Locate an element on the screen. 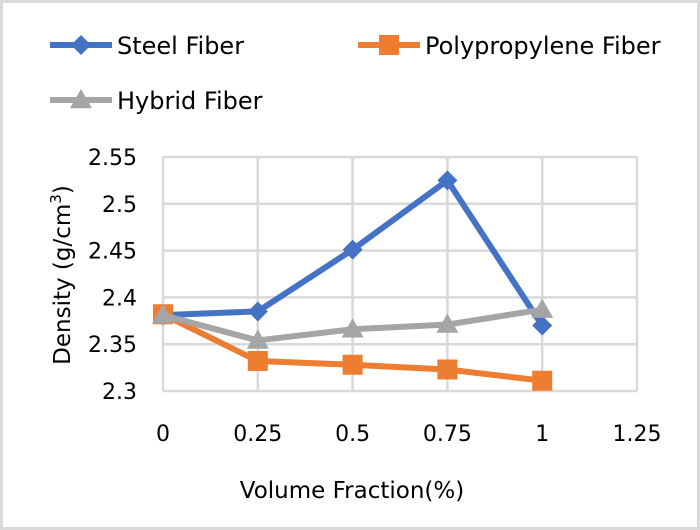 This screenshot has height=530, width=700. x-axis-title: Volume Fraction(%) is located at coordinates (352, 491).